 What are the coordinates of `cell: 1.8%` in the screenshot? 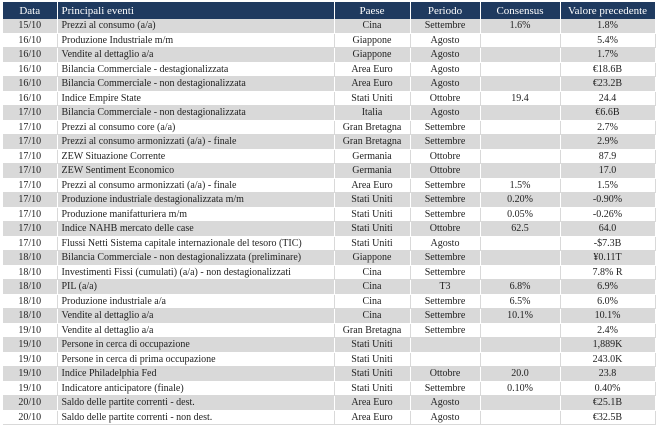 It's located at (608, 26).